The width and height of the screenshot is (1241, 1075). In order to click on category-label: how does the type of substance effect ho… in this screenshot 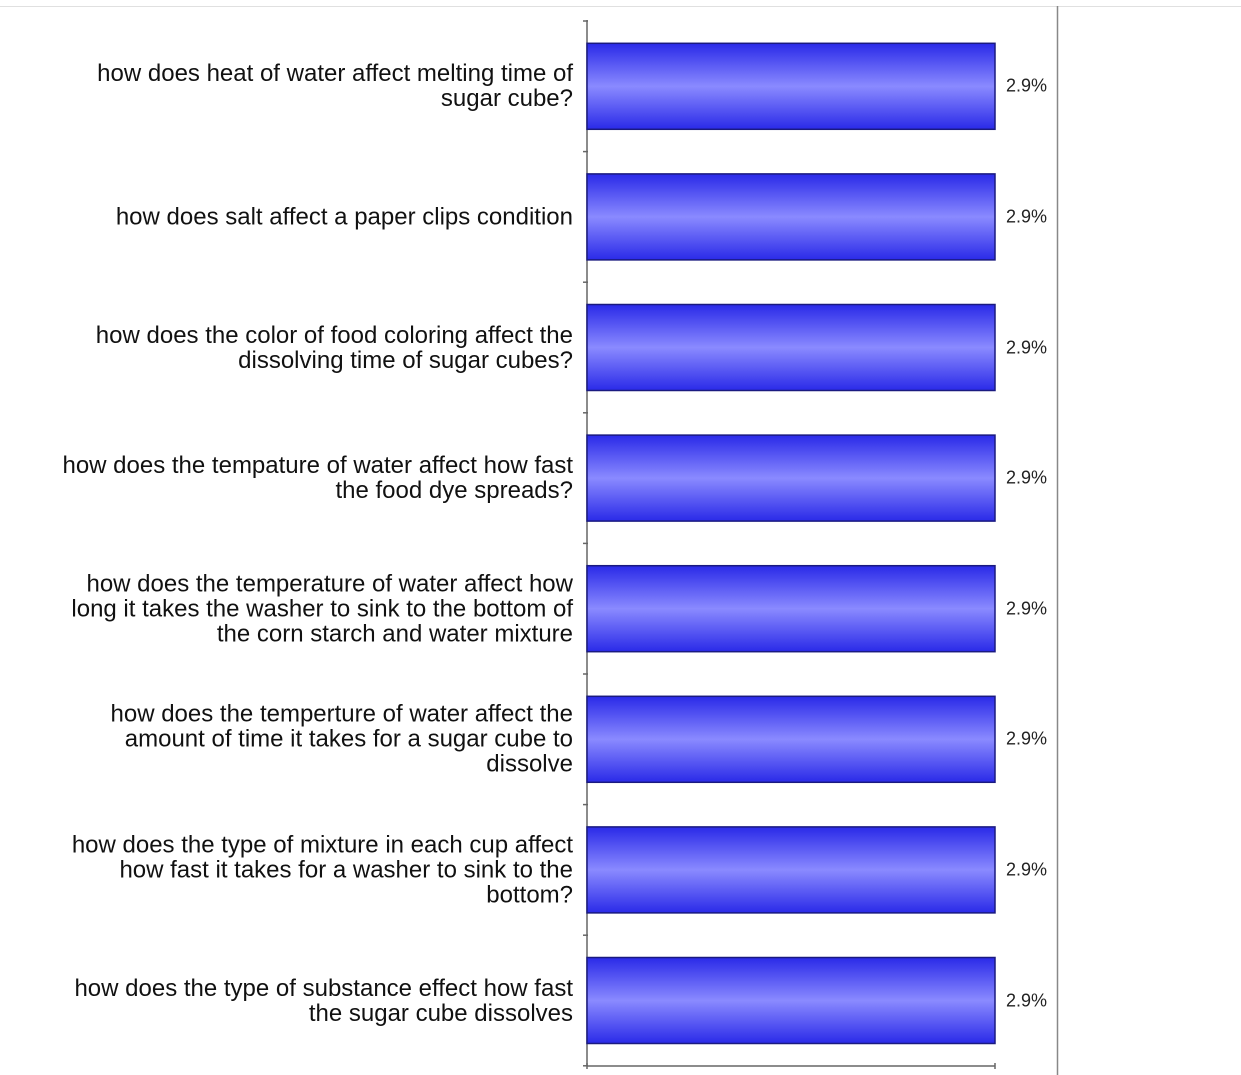, I will do `click(323, 1000)`.